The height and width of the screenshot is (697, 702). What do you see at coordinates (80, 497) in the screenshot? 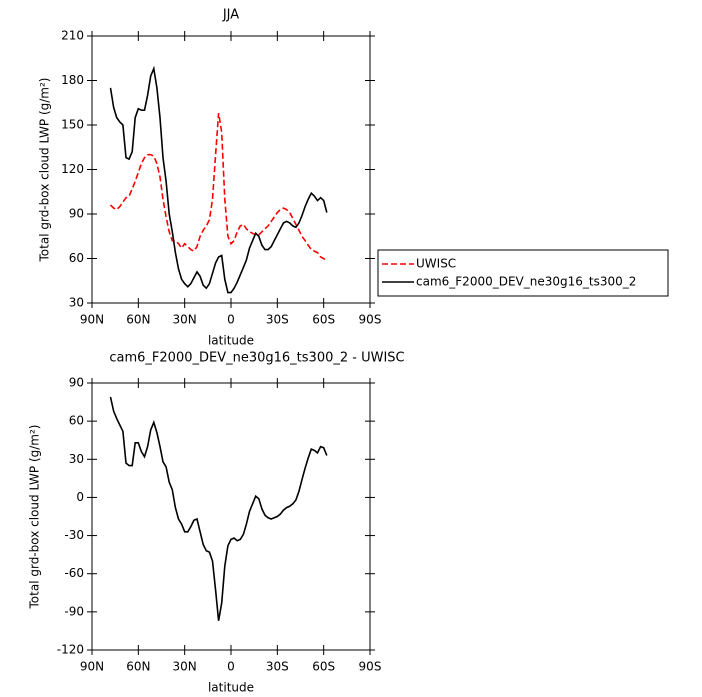
I see `y-tick-label: 0` at bounding box center [80, 497].